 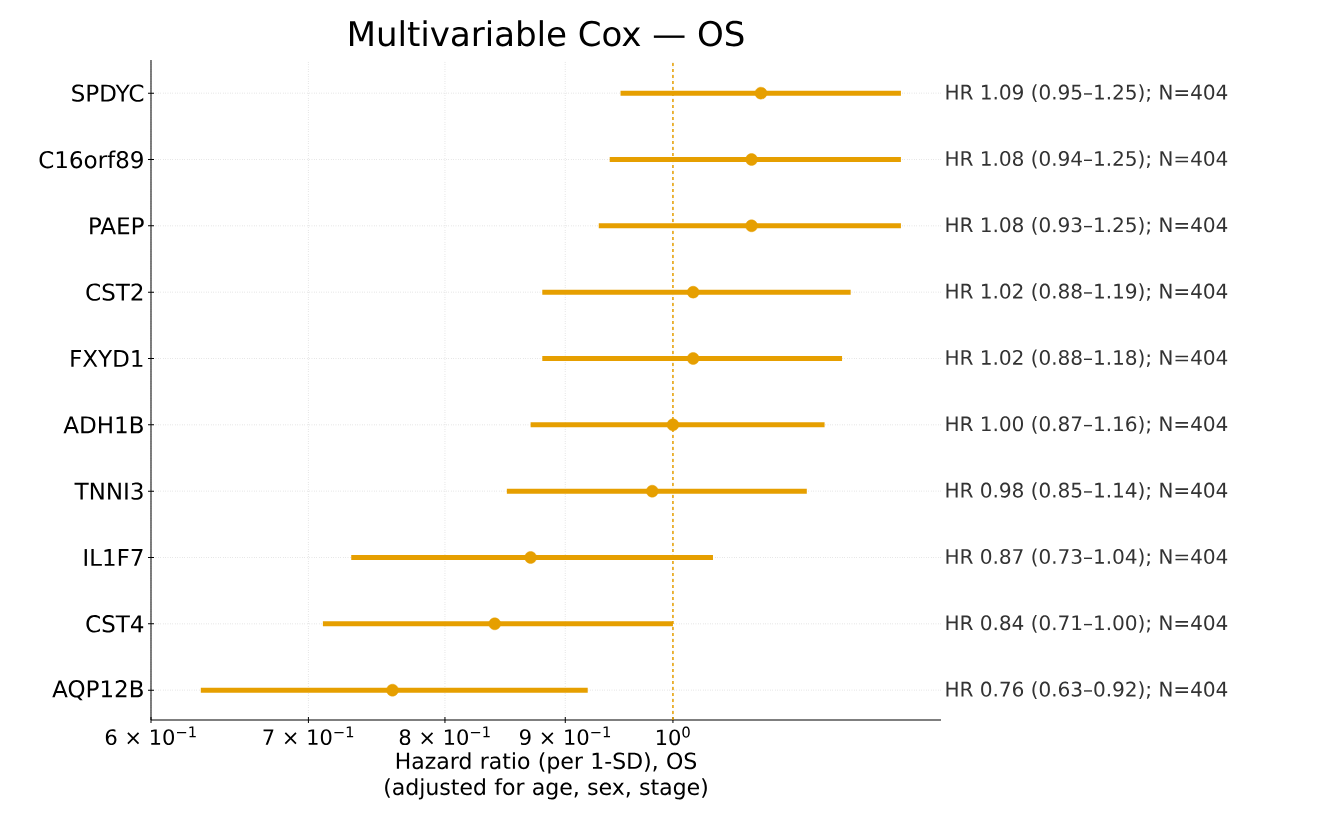 What do you see at coordinates (1087, 424) in the screenshot?
I see `data-label: HR 1.00 (0.87–1.16); N=404` at bounding box center [1087, 424].